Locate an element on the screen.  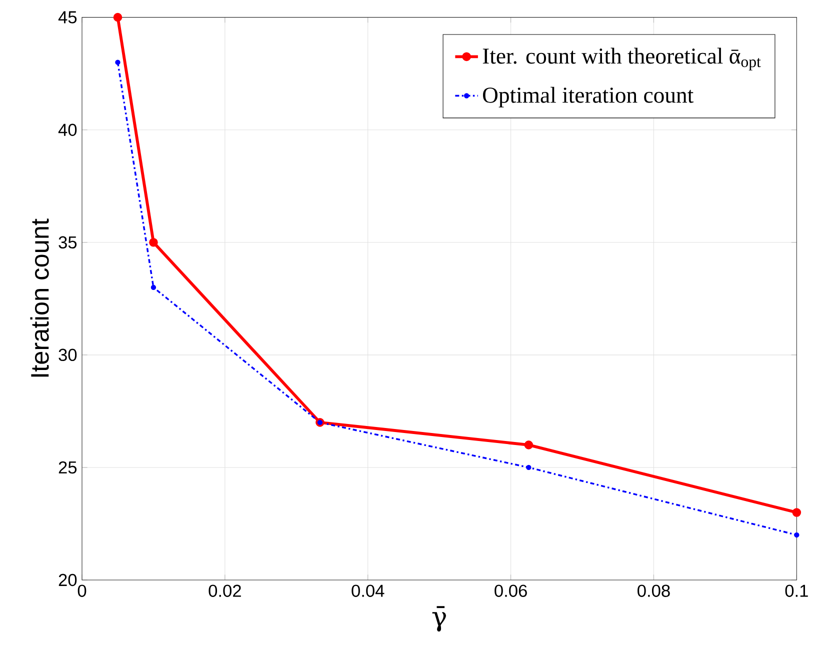
x-axis-title: γ̄ is located at coordinates (439, 619).